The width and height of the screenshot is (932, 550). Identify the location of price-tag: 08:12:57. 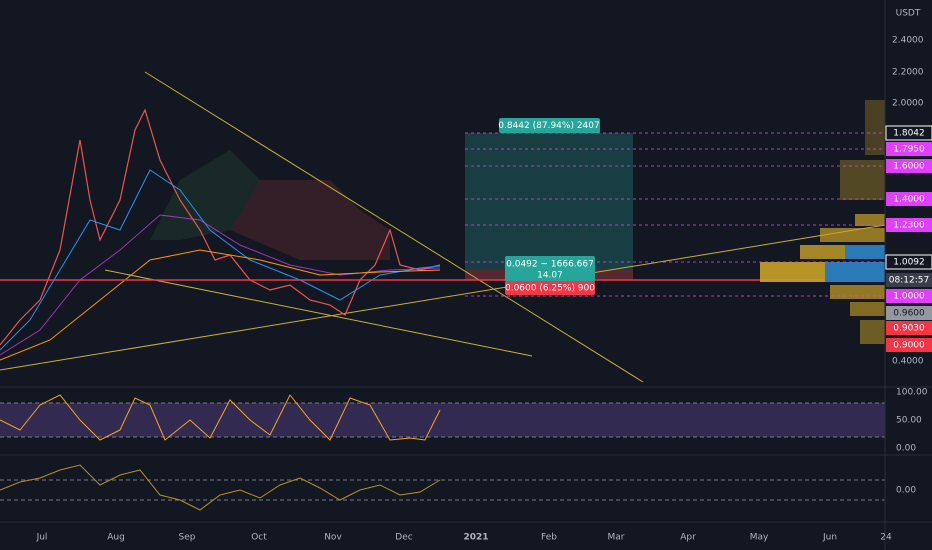
(909, 281).